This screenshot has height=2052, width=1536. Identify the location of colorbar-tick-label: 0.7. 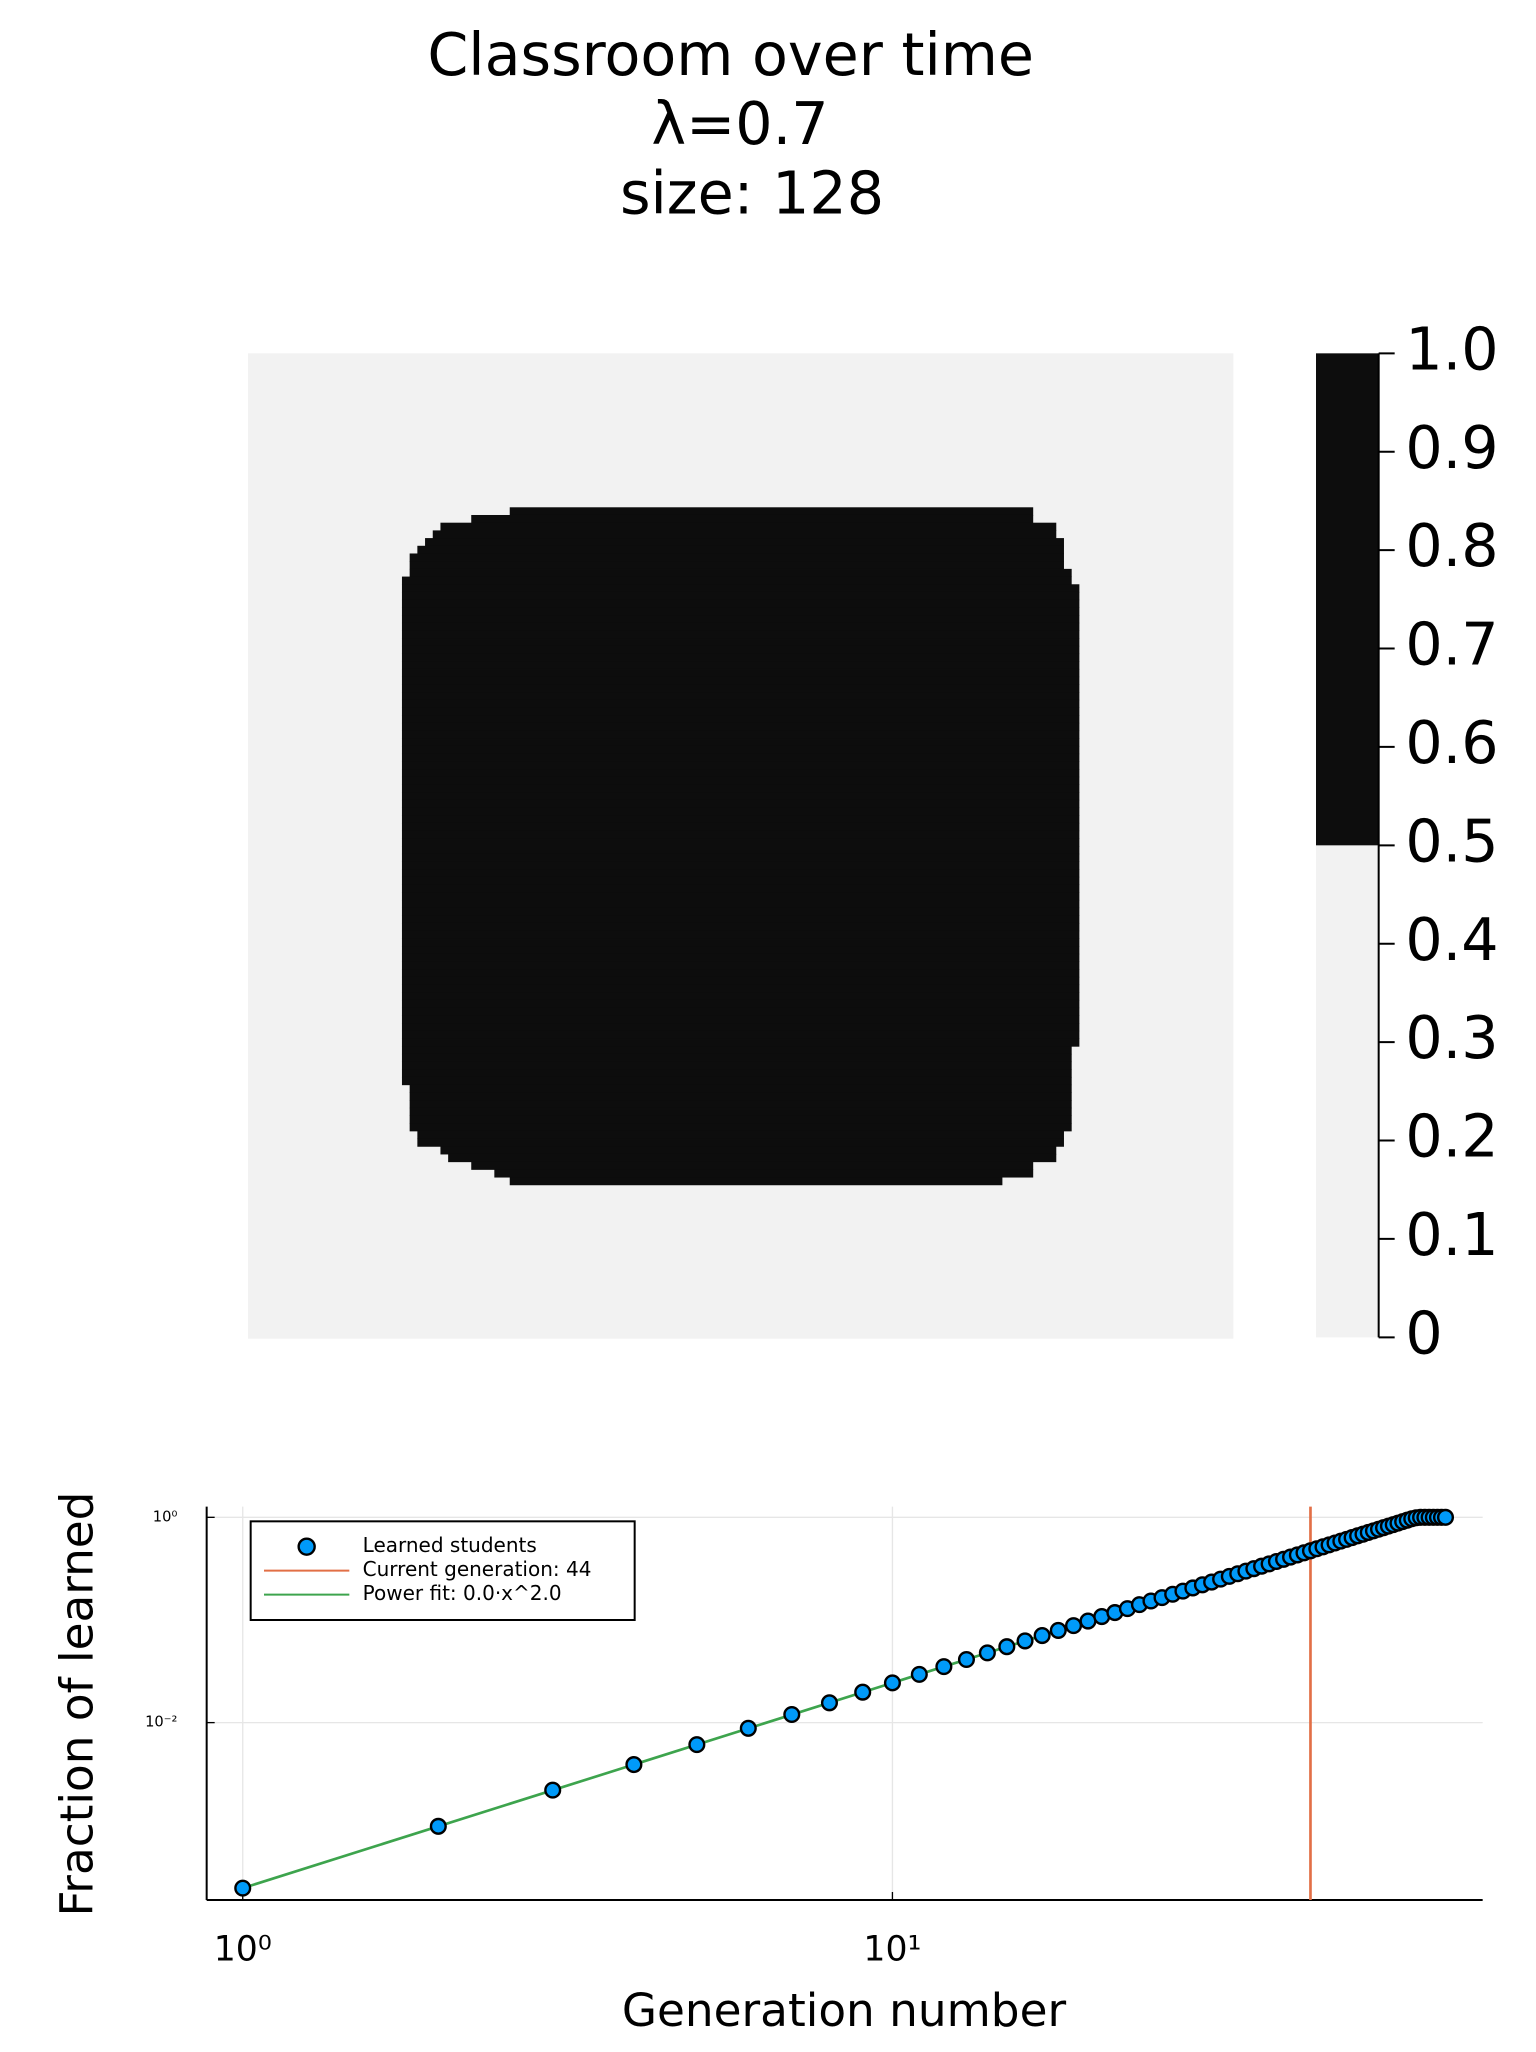
(1451, 645).